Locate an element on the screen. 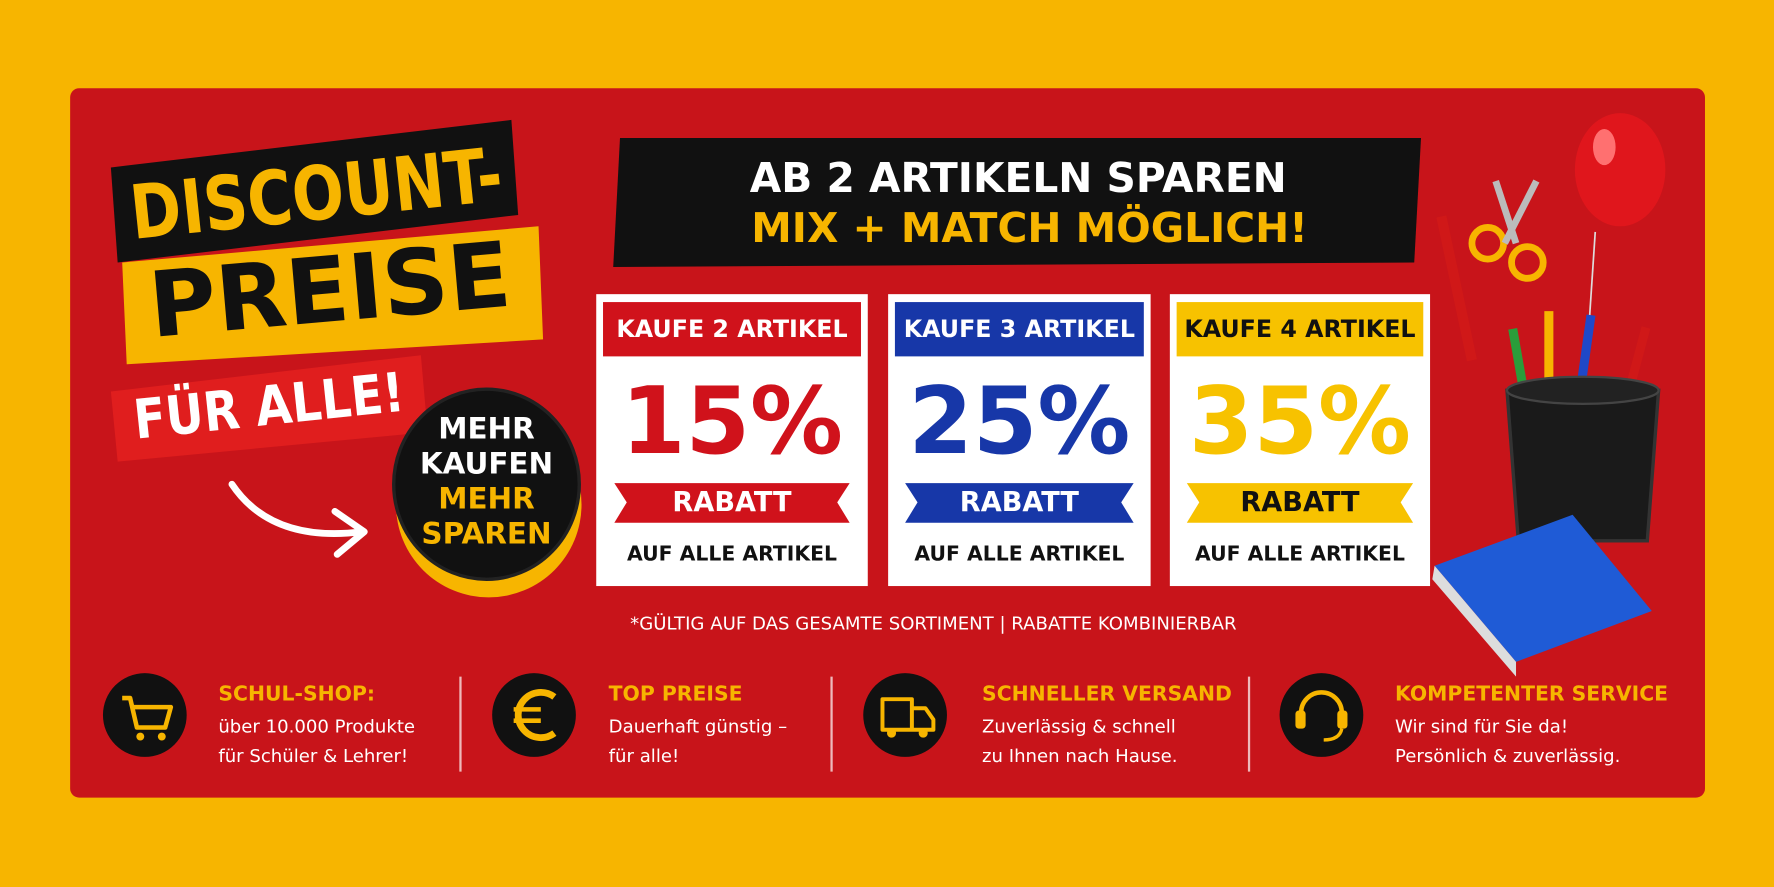 The image size is (1774, 887). notebook is located at coordinates (1543, 588).